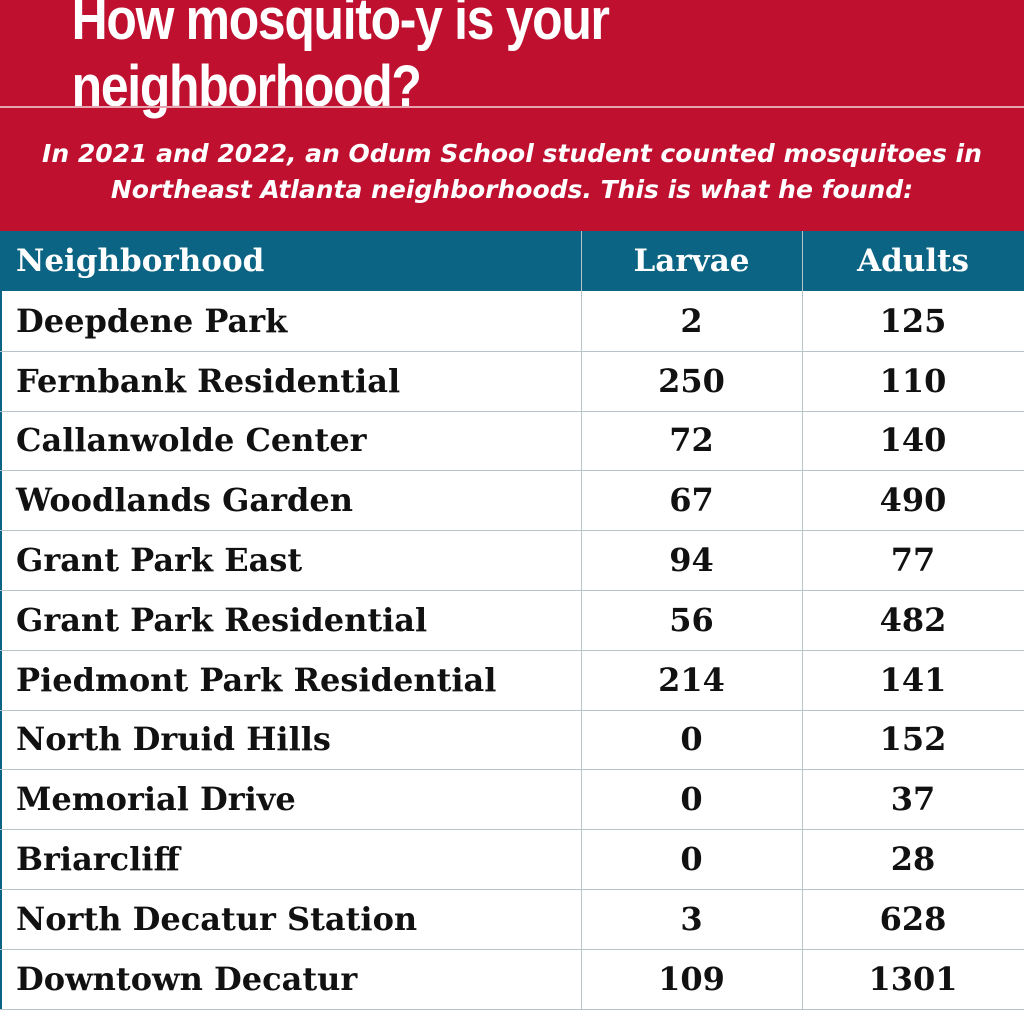 This screenshot has width=1024, height=1010. What do you see at coordinates (152, 320) in the screenshot?
I see `row-neighborhood: Deepdene Park` at bounding box center [152, 320].